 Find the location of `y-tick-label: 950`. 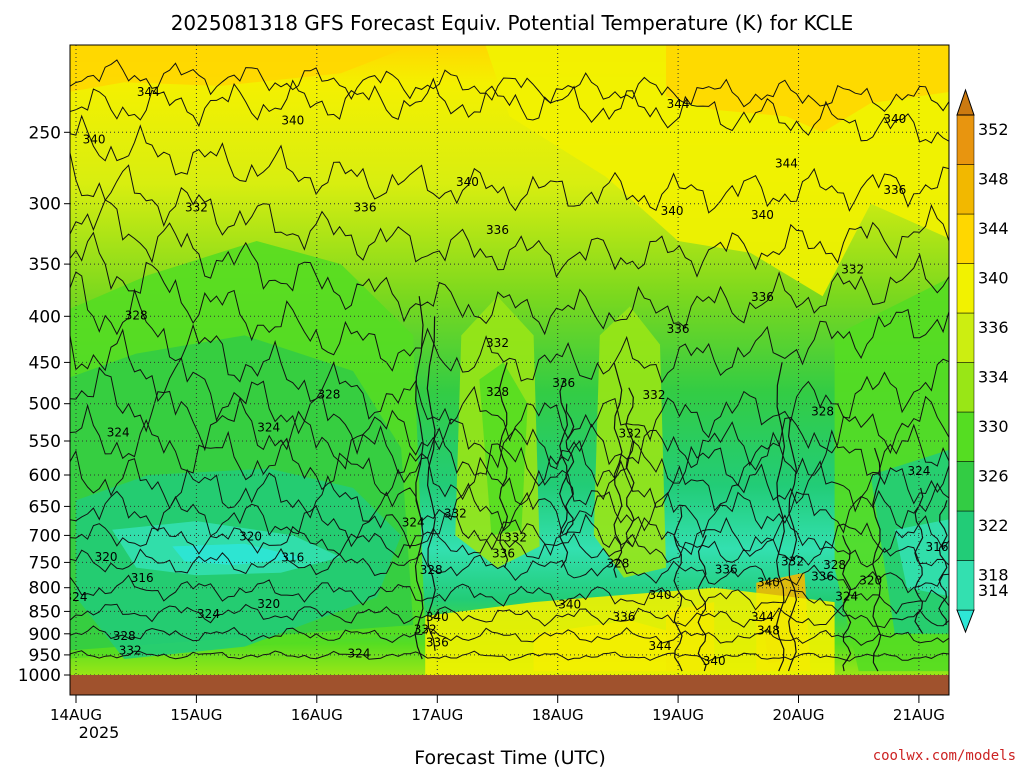

y-tick-label: 950 is located at coordinates (45, 656).